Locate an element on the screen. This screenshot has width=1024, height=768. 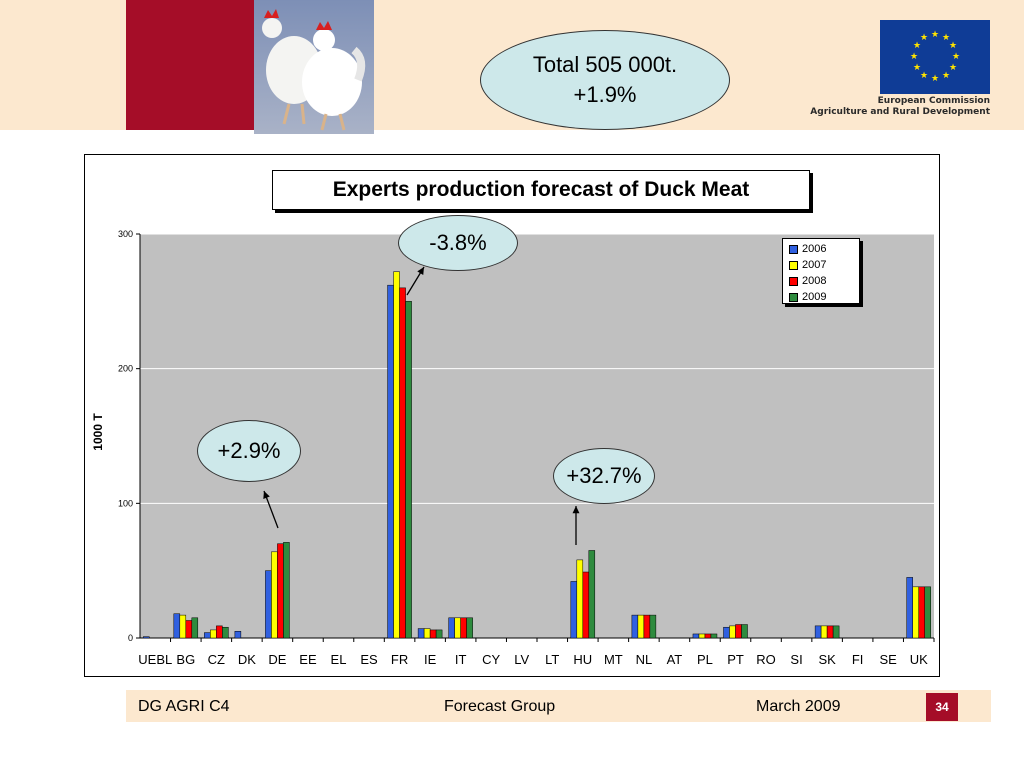
bar-bg-2008 is located at coordinates (189, 629).